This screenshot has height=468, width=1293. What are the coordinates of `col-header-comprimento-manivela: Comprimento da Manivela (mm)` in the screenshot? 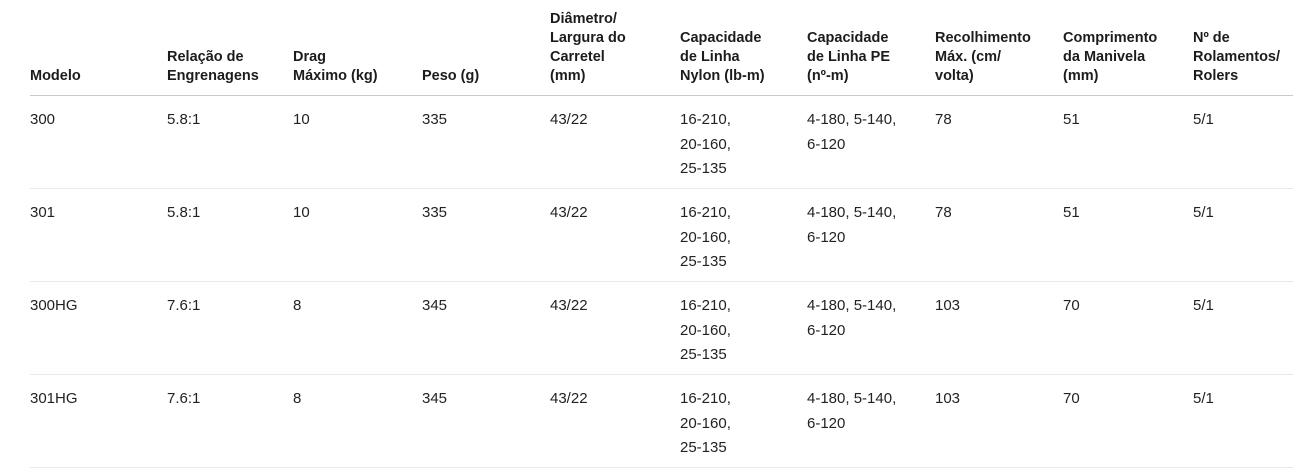 It's located at (1128, 48).